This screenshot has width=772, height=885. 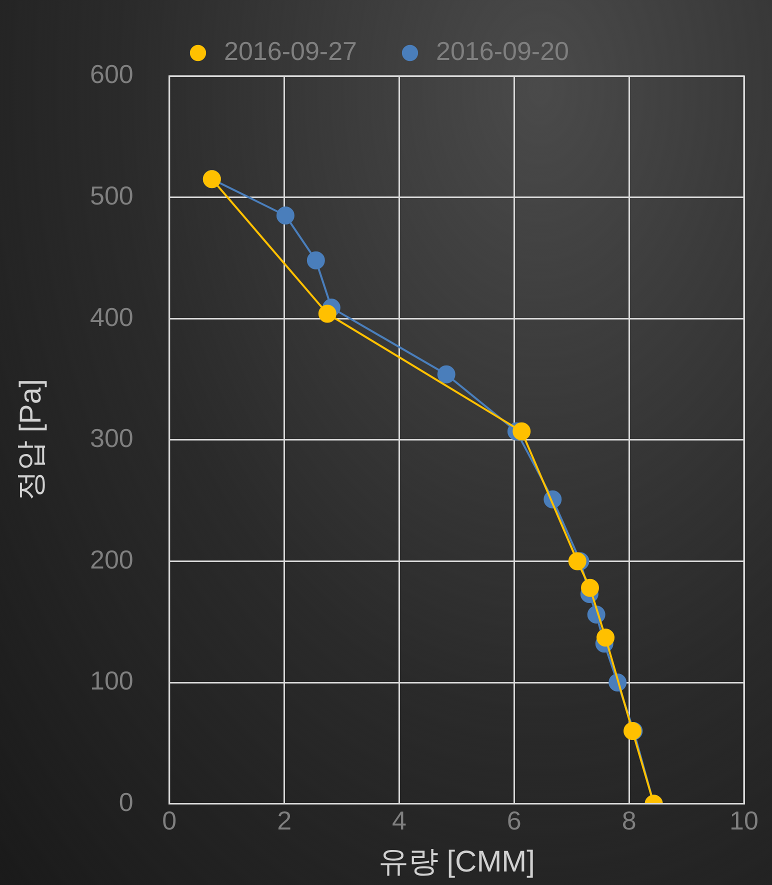 I want to click on x-tick-label: 6, so click(x=514, y=821).